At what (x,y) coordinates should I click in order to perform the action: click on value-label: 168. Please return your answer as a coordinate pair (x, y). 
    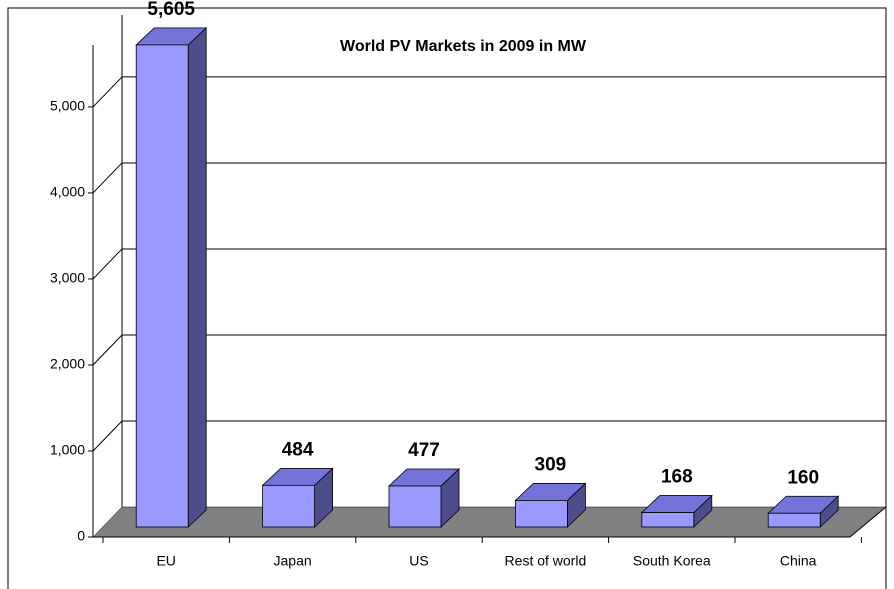
    Looking at the image, I should click on (677, 477).